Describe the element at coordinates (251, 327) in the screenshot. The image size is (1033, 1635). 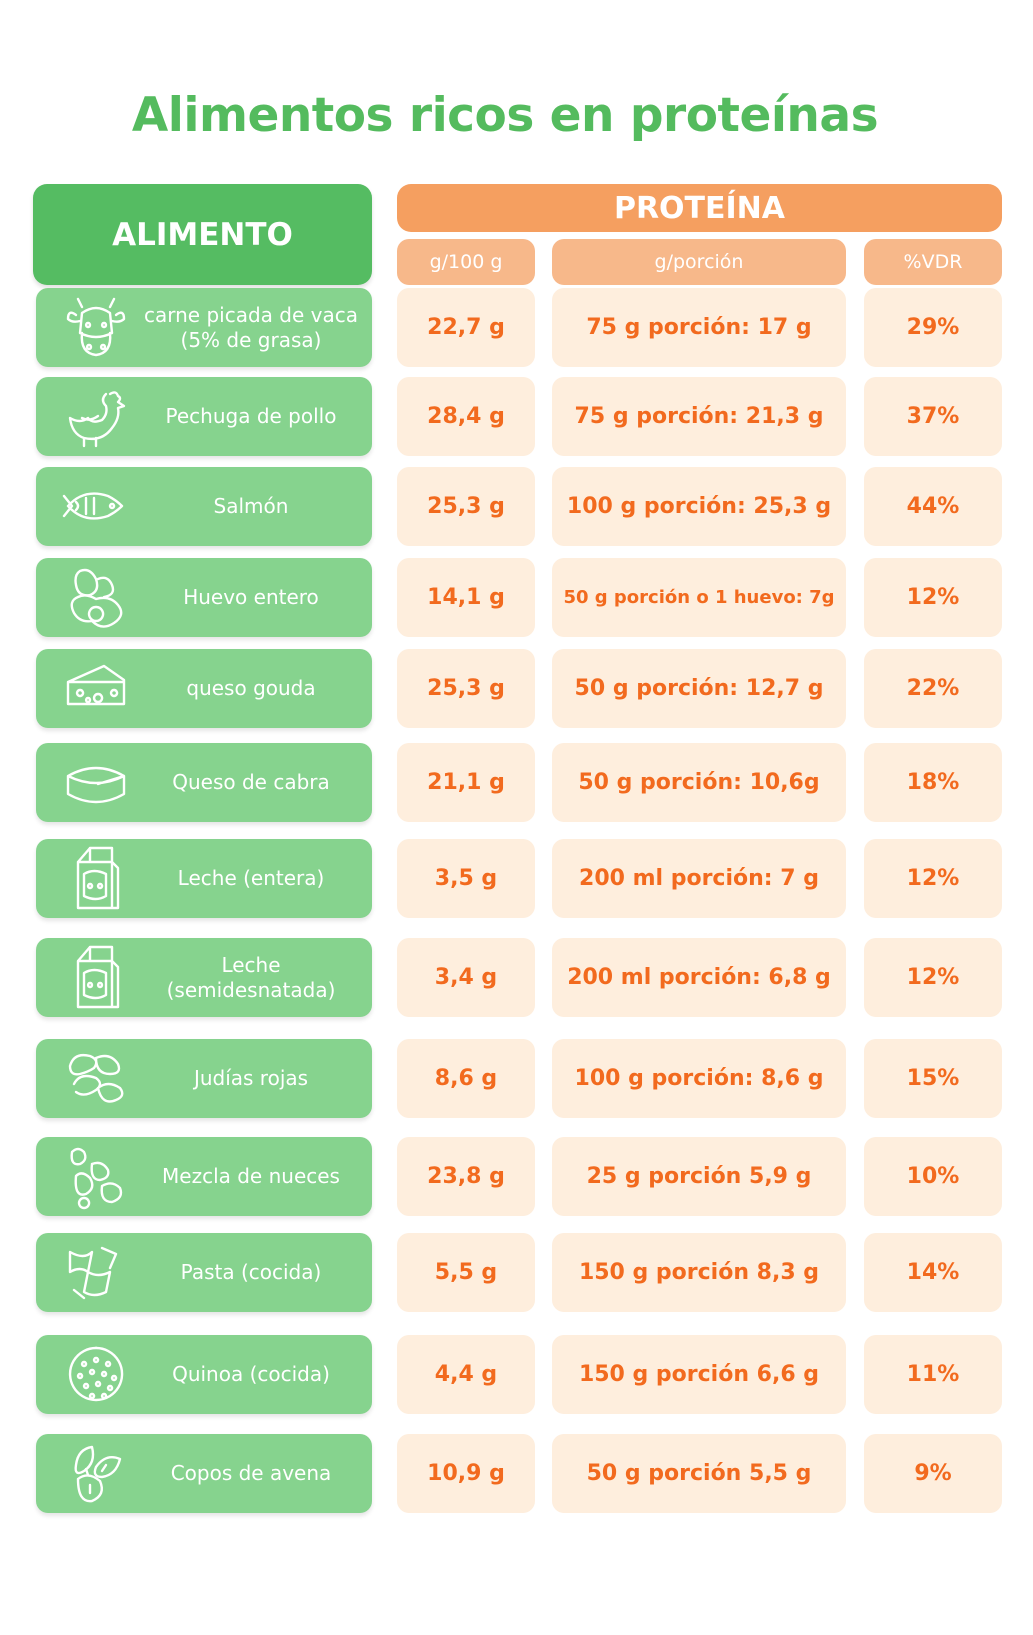
I see `food-label: carne picada de vaca (5% de grasa)` at that location.